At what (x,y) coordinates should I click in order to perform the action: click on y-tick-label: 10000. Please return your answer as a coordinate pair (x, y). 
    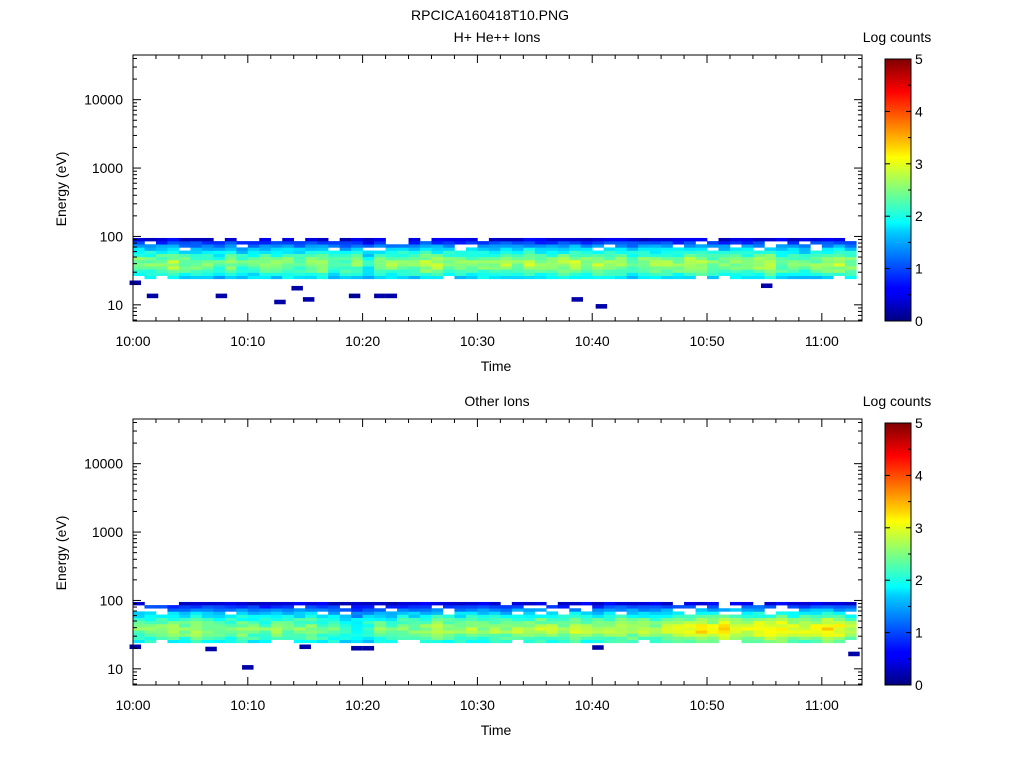
    Looking at the image, I should click on (103, 100).